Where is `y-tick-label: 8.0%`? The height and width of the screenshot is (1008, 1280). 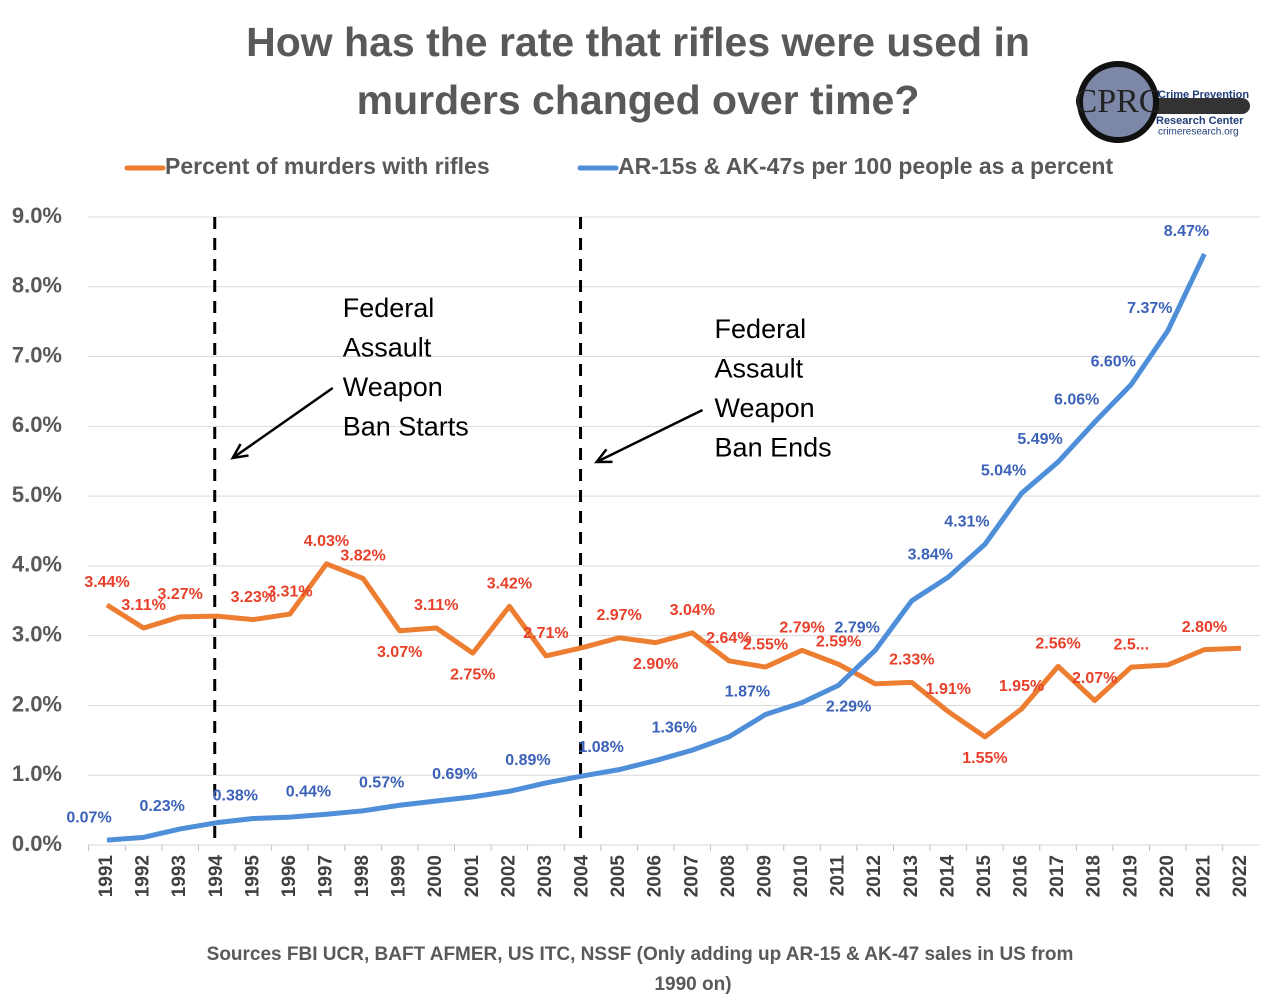 y-tick-label: 8.0% is located at coordinates (37, 285).